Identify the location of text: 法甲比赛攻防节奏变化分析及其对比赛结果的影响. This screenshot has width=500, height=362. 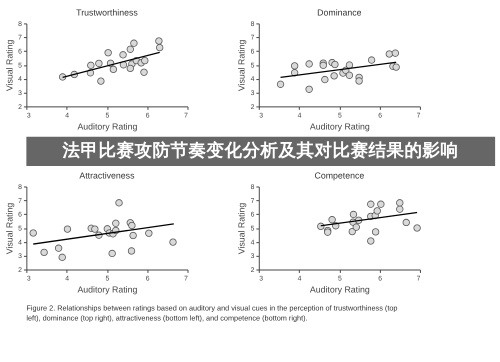
(260, 151).